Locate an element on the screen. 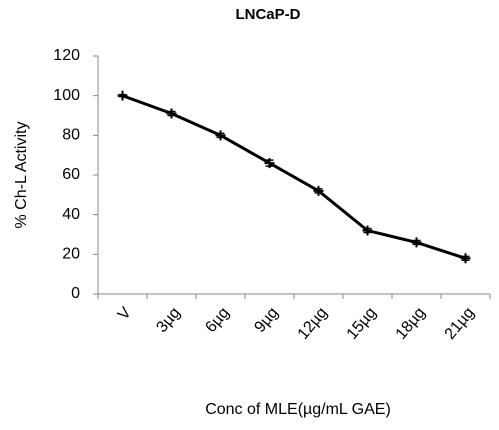 Image resolution: width=499 pixels, height=430 pixels. y-tick-label: 0 is located at coordinates (75, 293).